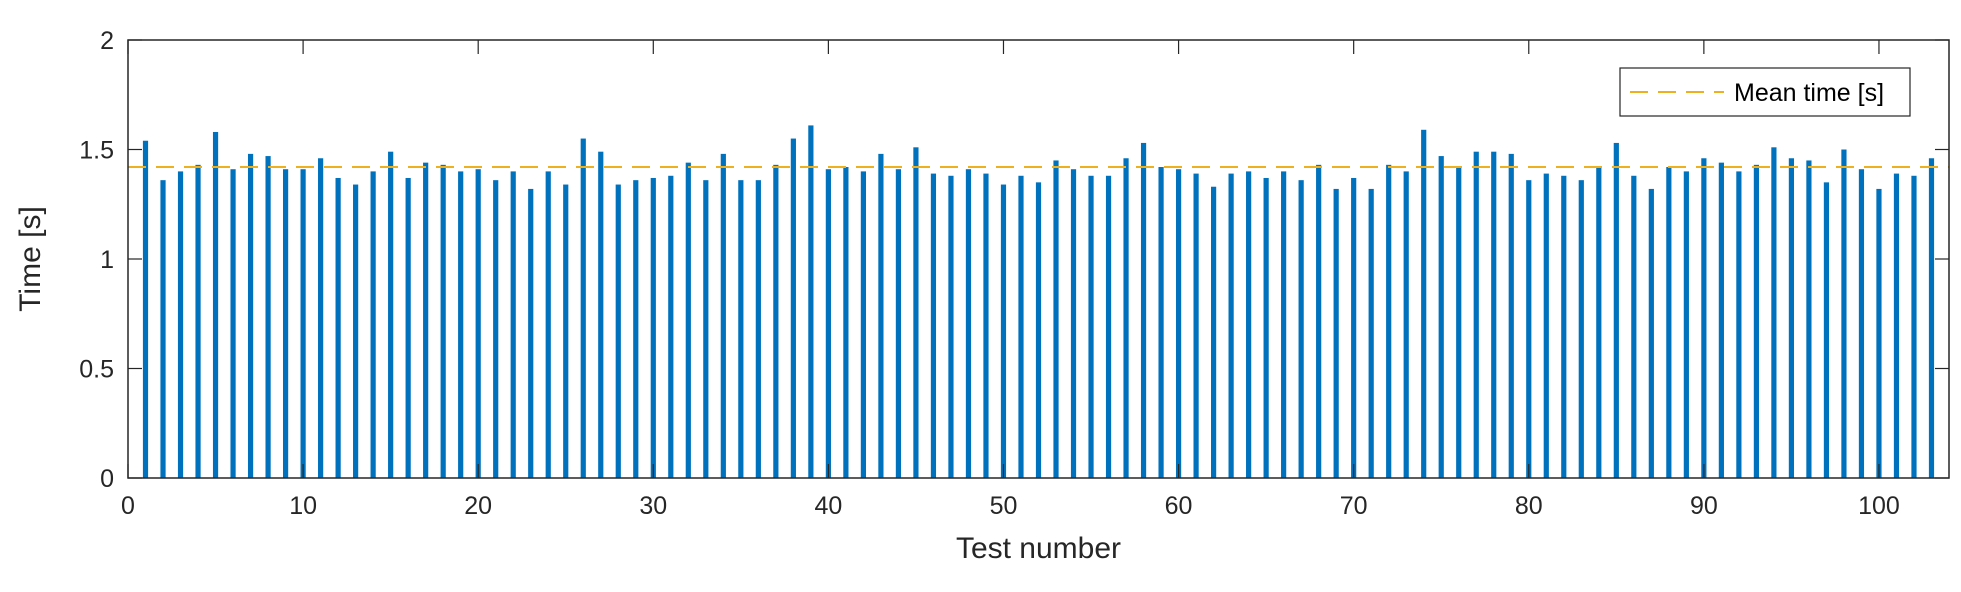 The height and width of the screenshot is (592, 1961). What do you see at coordinates (1879, 506) in the screenshot?
I see `x-tick-label: 100` at bounding box center [1879, 506].